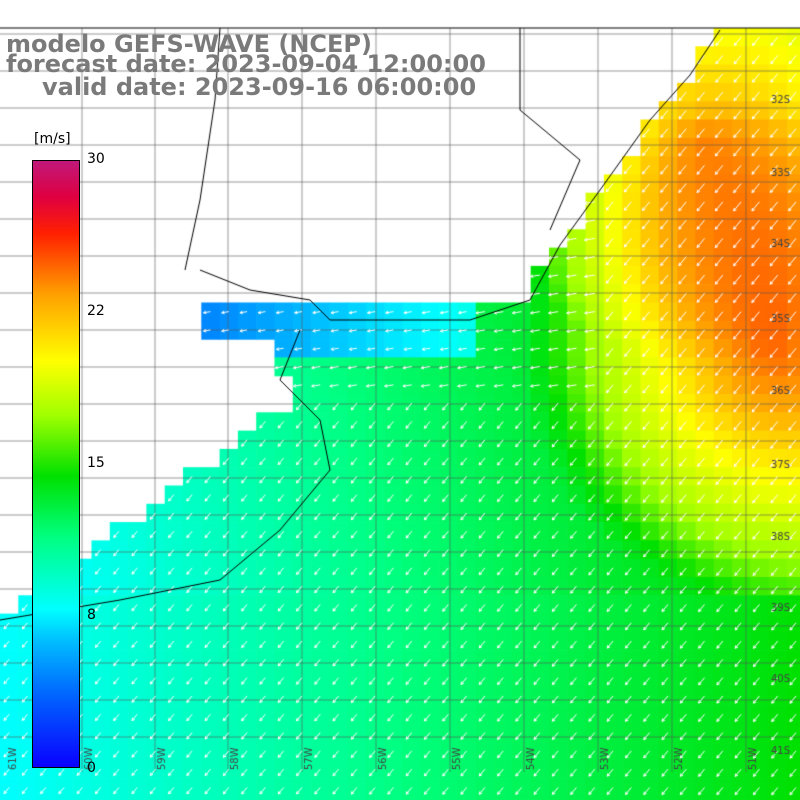 The image size is (800, 800). Describe the element at coordinates (246, 64) in the screenshot. I see `forecast-date: forecast date: 2023-09-04 12:00:00` at that location.